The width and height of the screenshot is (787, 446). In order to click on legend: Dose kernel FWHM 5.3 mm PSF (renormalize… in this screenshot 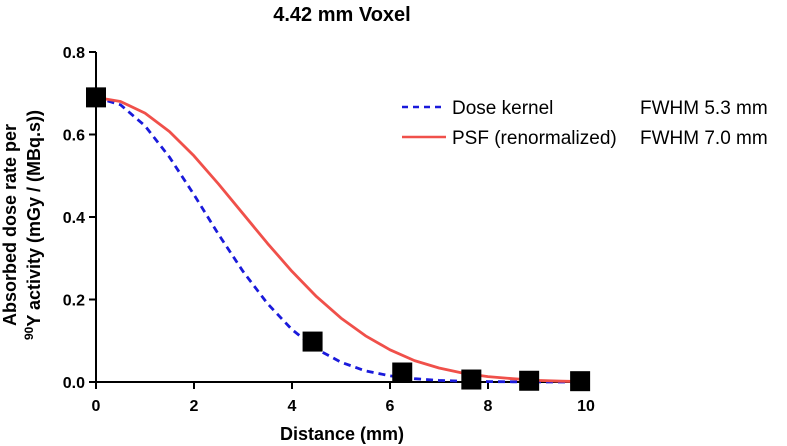, I will do `click(585, 123)`.